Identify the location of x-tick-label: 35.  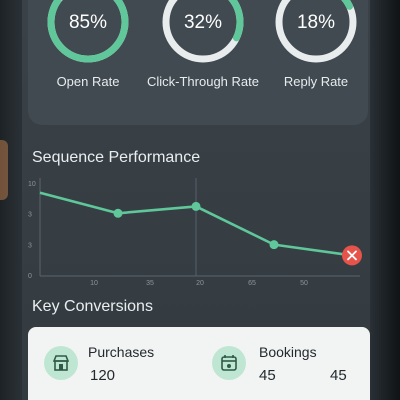
(150, 283).